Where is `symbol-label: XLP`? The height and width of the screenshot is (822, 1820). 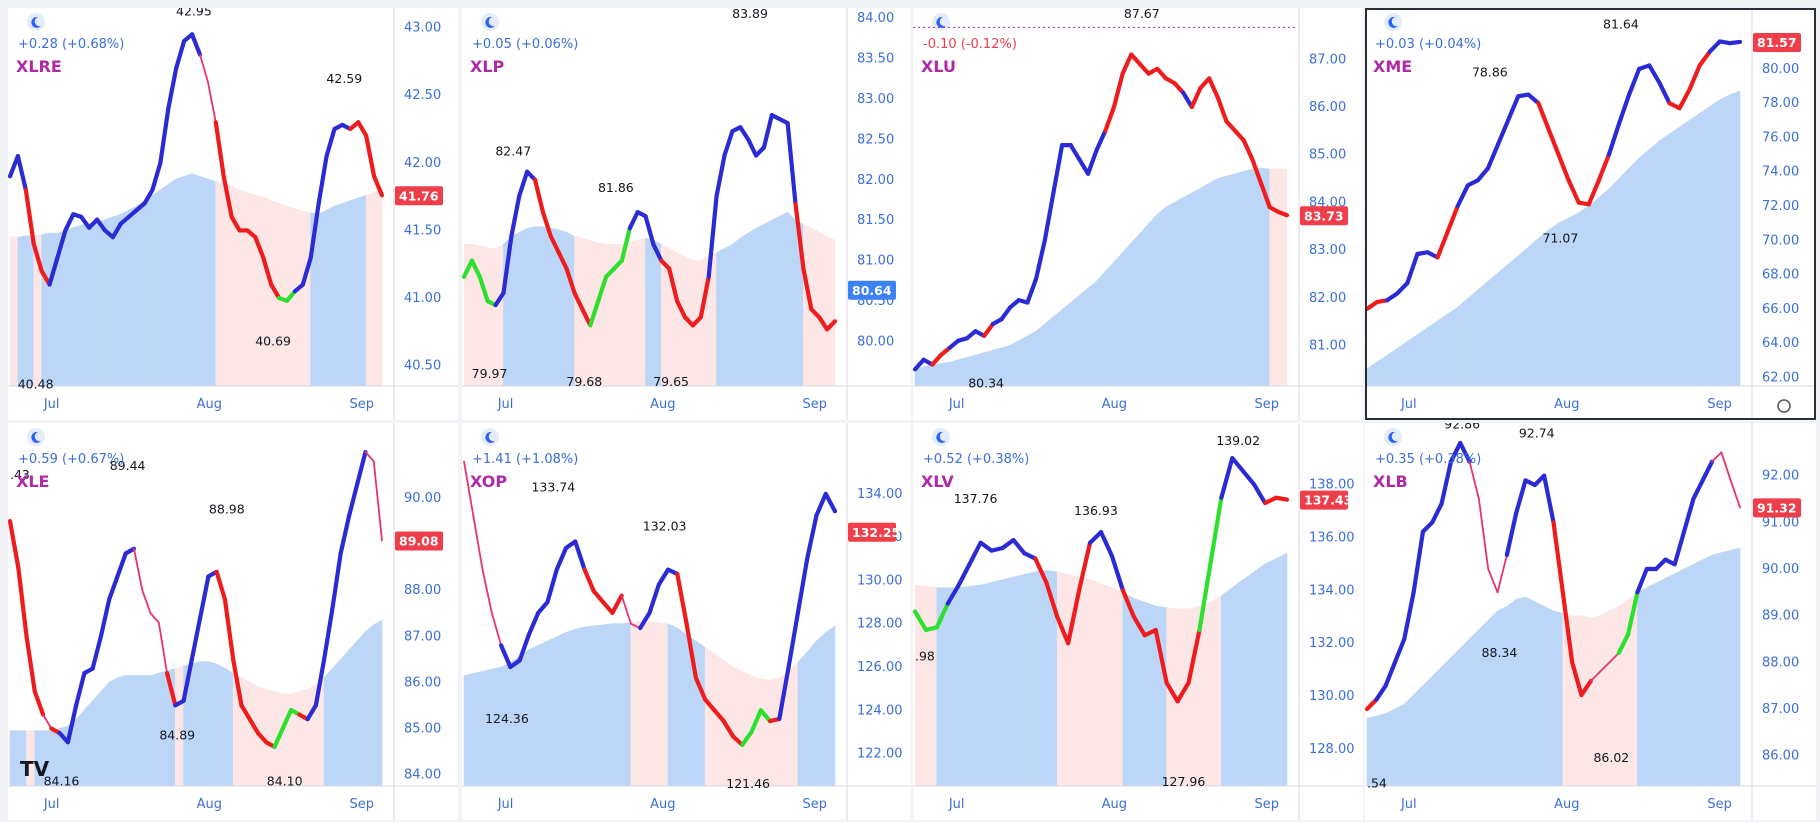
symbol-label: XLP is located at coordinates (487, 66).